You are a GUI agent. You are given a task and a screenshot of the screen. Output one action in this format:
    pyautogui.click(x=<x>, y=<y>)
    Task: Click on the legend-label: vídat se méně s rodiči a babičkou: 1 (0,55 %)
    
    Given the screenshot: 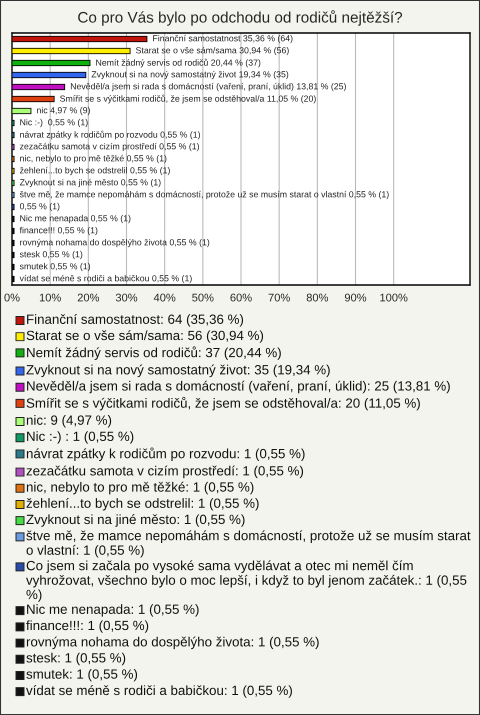 What is the action you would take?
    pyautogui.click(x=159, y=691)
    